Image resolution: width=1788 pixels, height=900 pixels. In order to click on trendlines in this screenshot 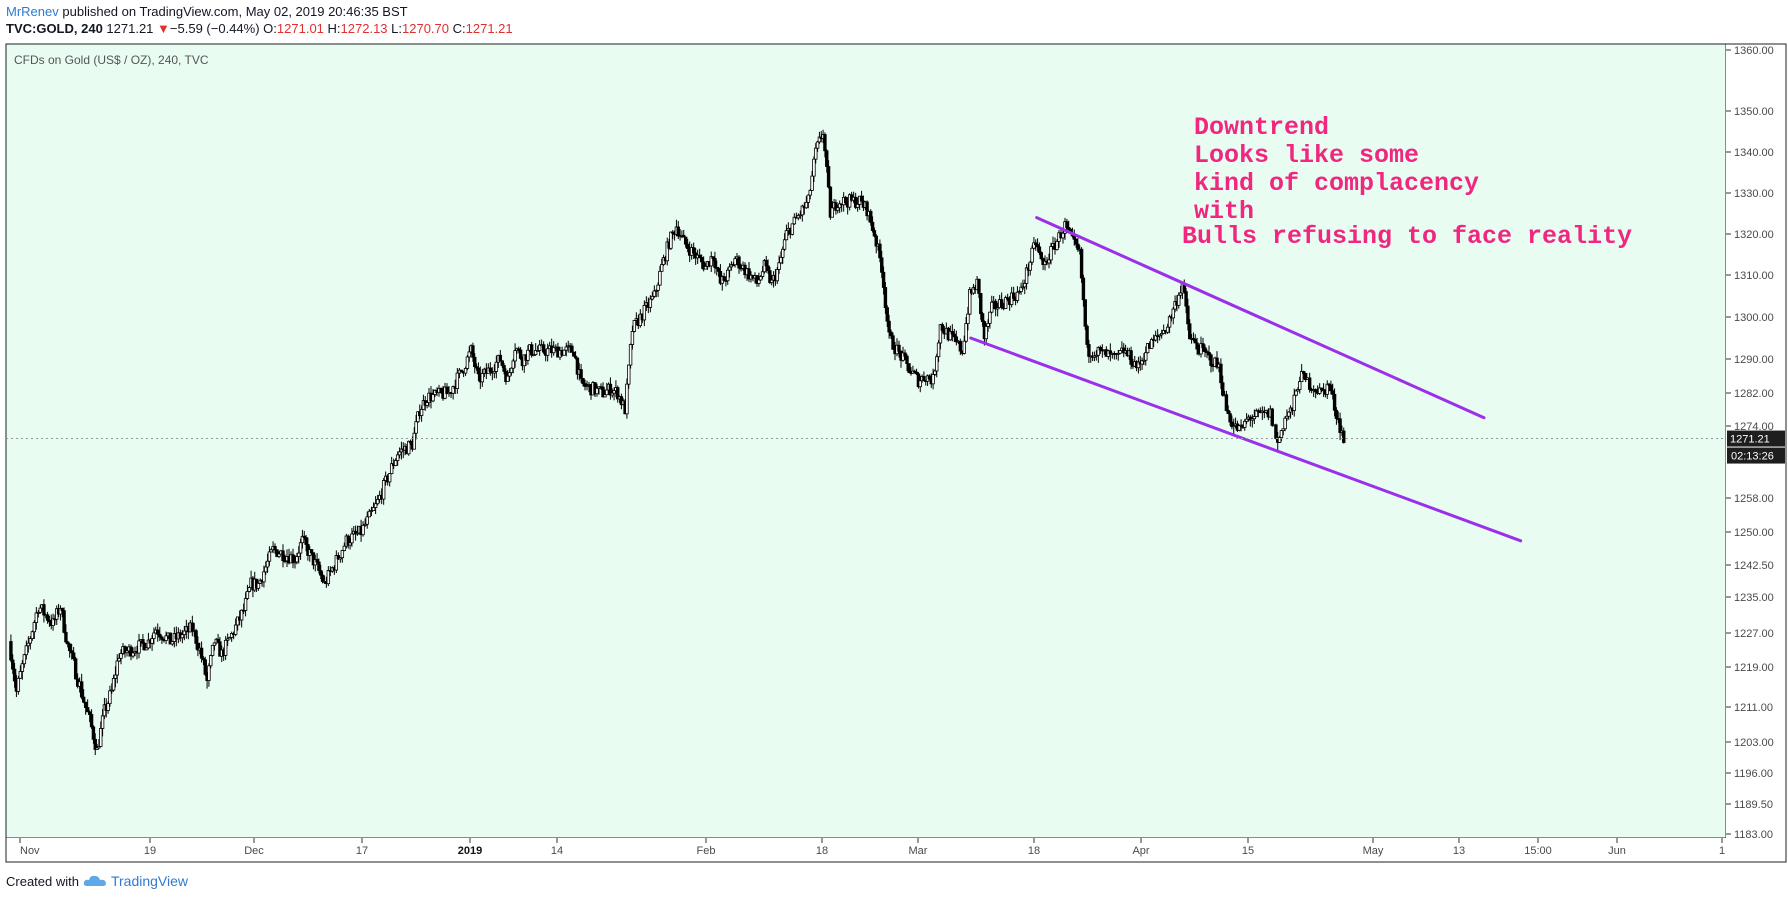, I will do `click(1246, 379)`.